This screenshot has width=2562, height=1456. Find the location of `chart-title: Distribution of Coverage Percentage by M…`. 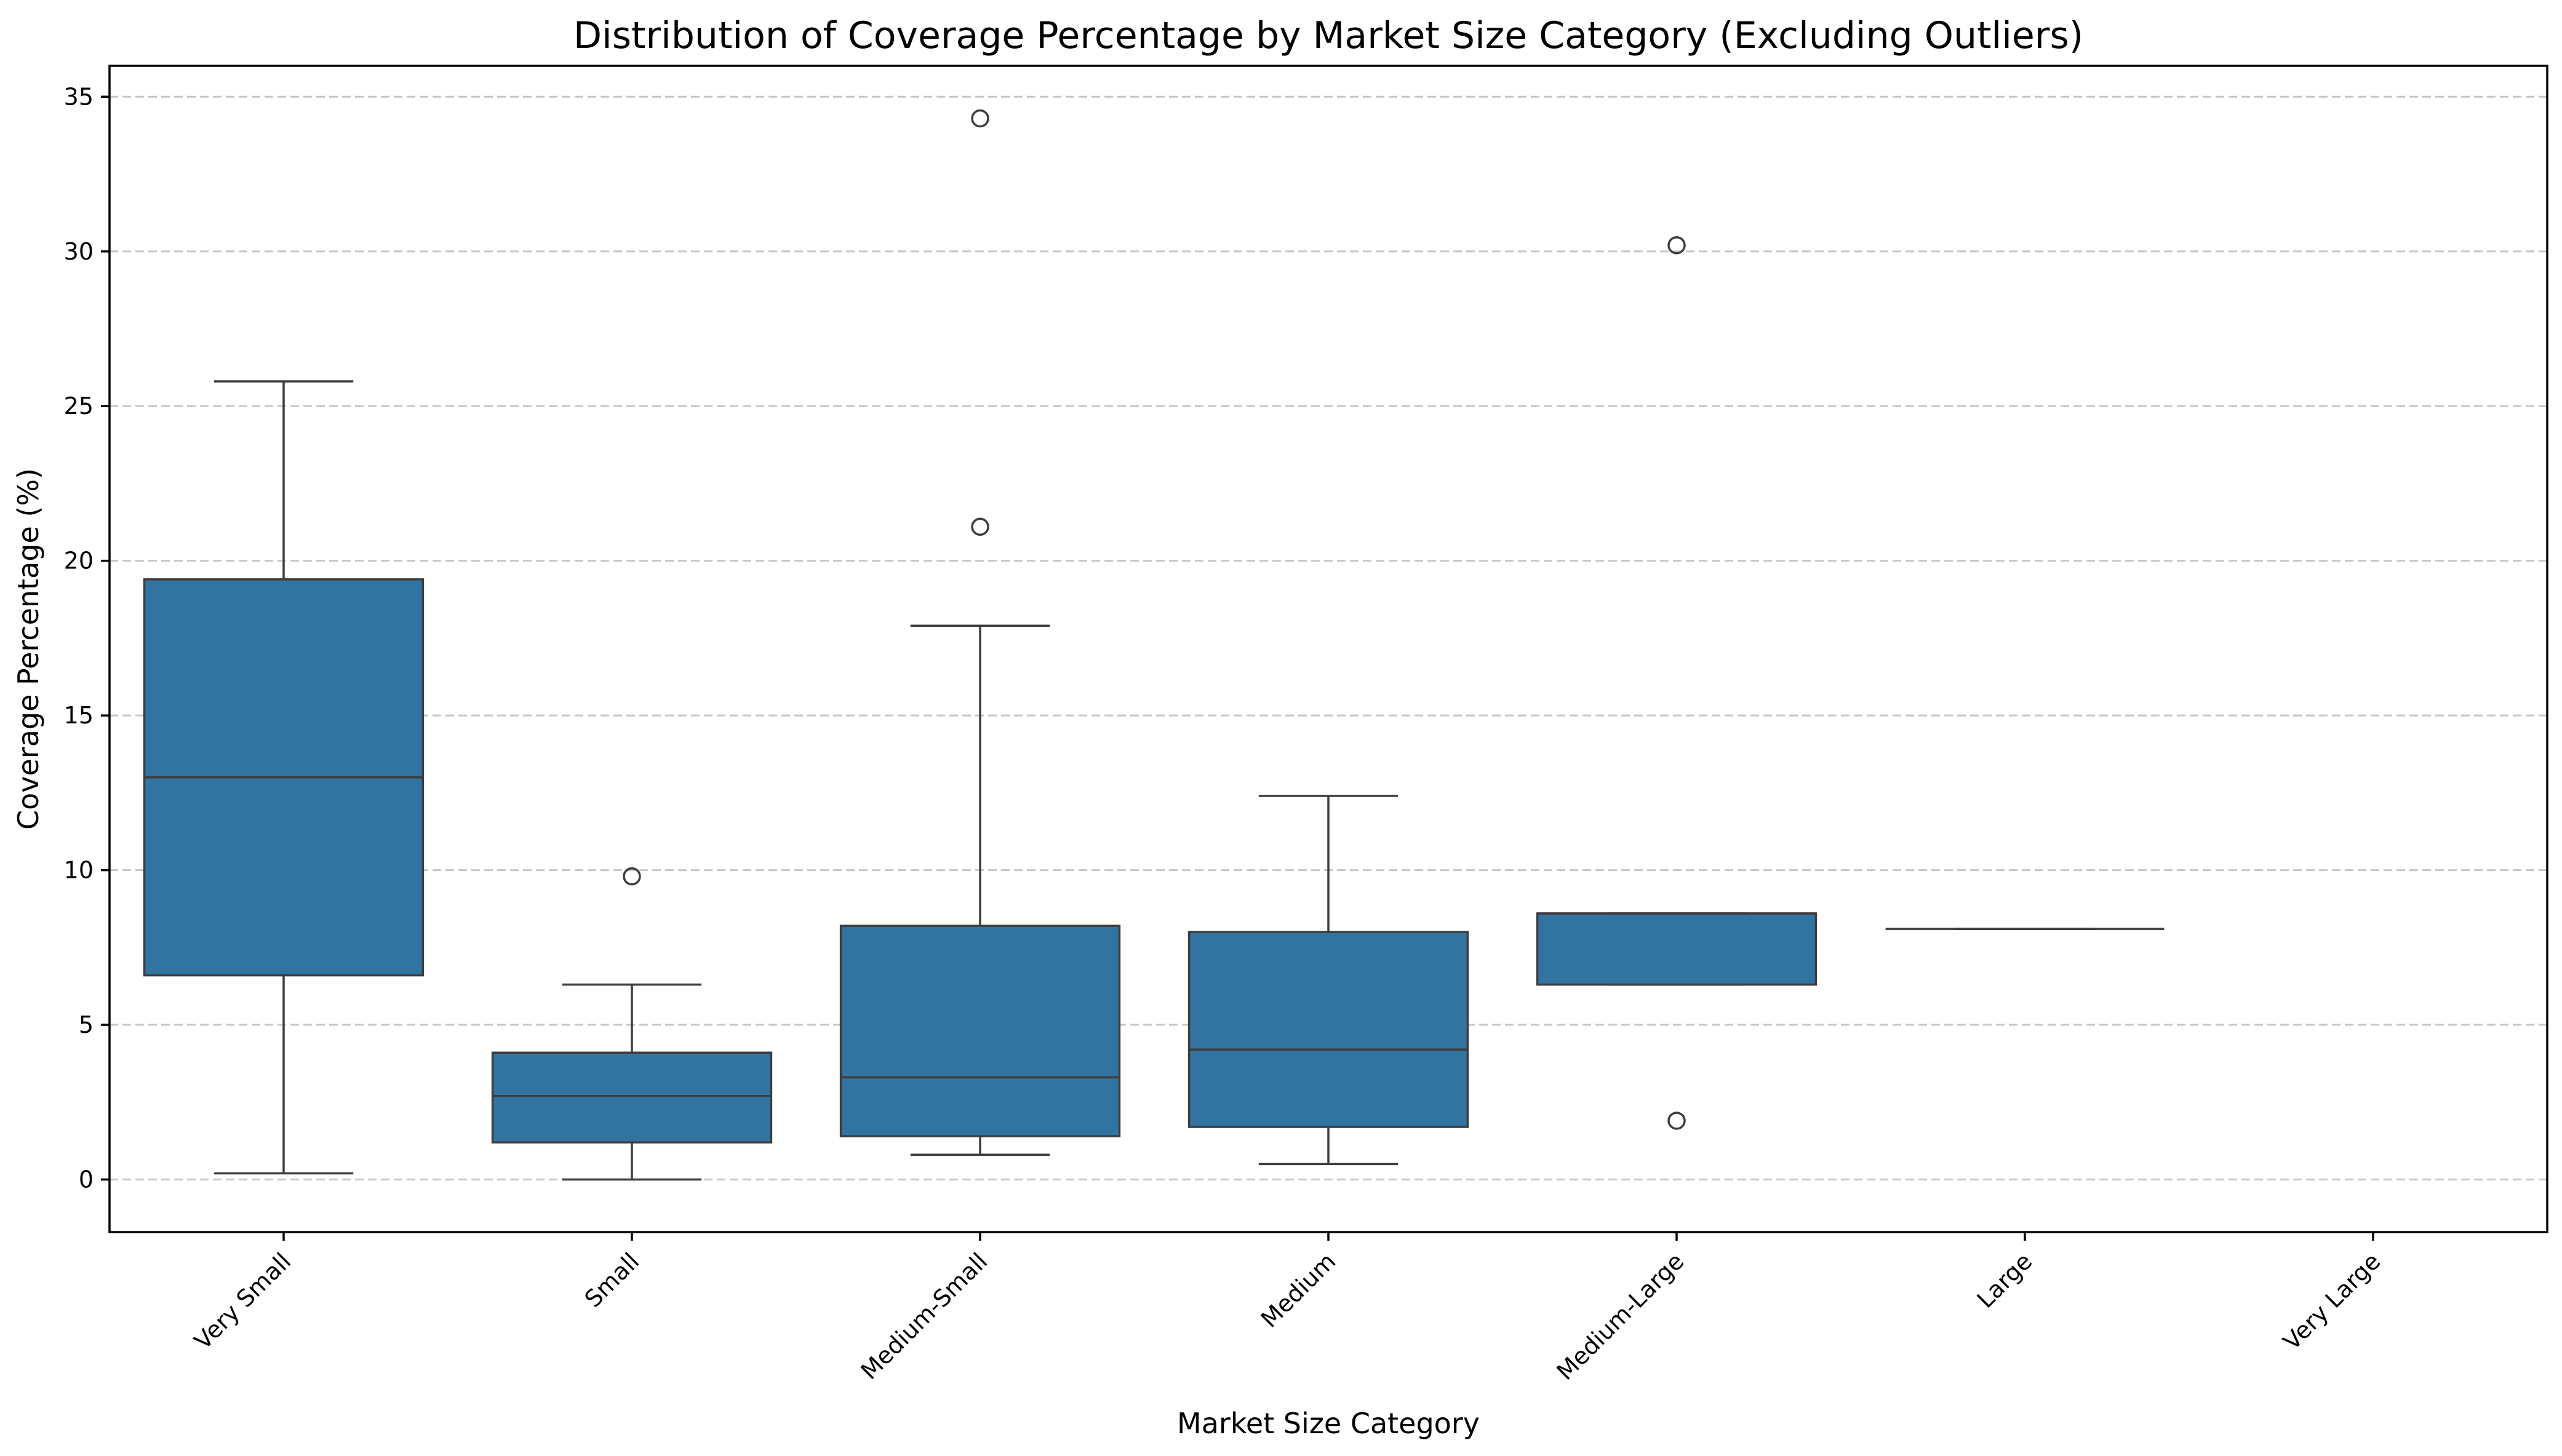

chart-title: Distribution of Coverage Percentage by M… is located at coordinates (1328, 35).